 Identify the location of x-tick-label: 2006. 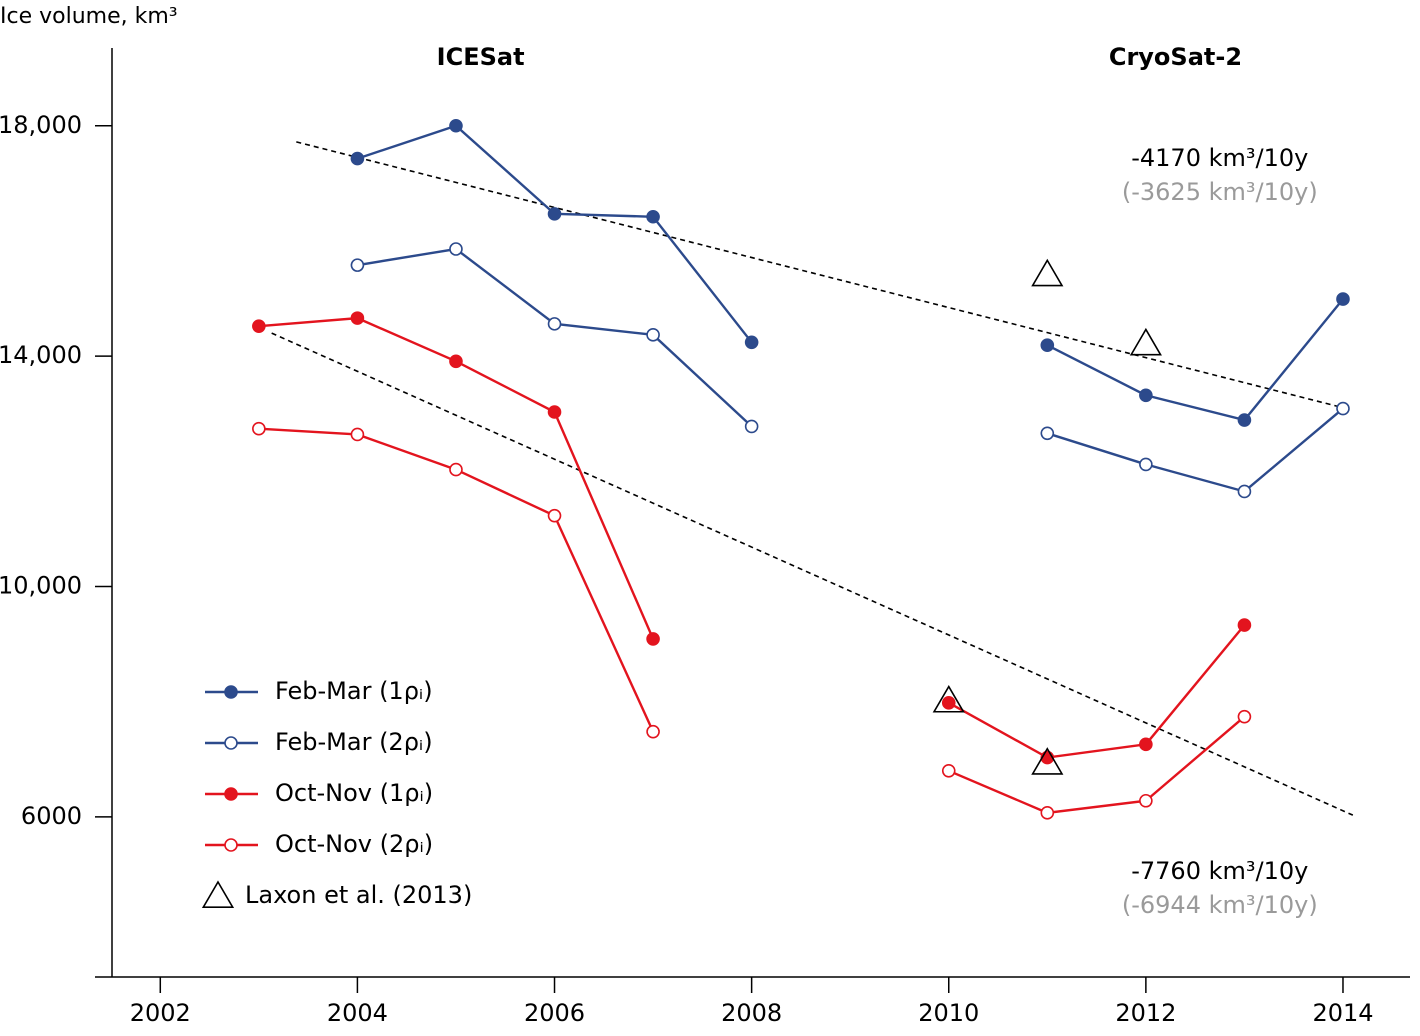
(554, 1013).